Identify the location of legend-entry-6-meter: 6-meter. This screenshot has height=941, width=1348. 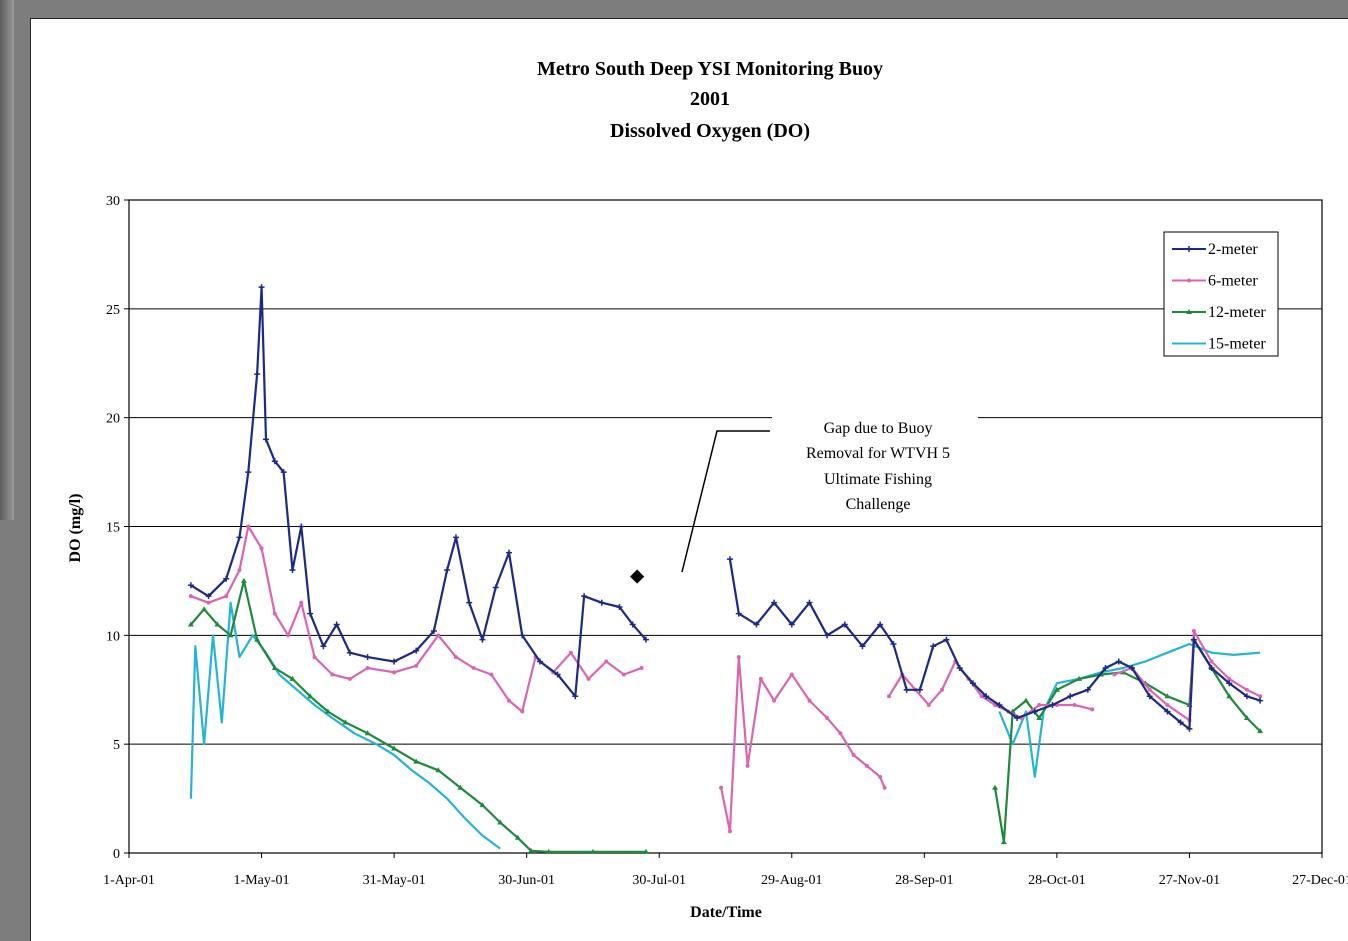
(1215, 281).